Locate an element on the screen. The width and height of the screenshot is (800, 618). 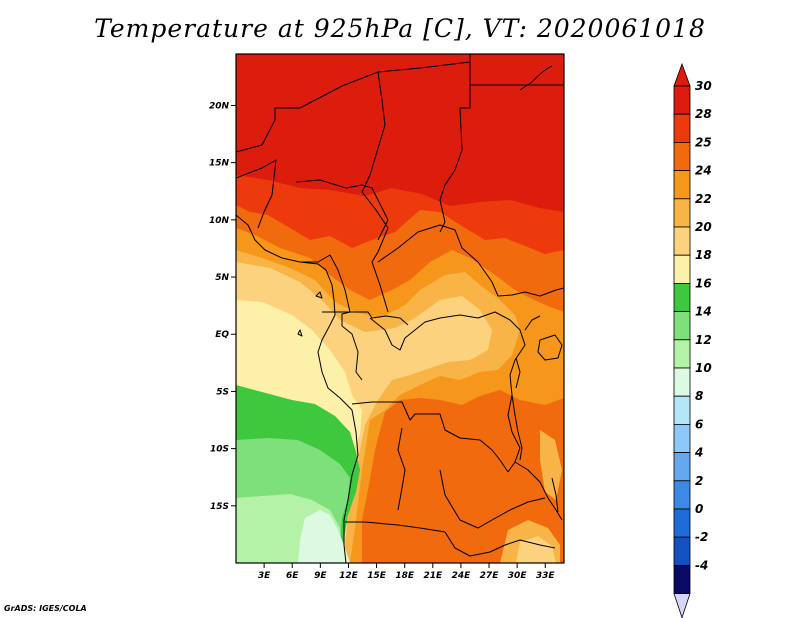
longitude-axis: 3E 6E 9E 12E 15E 18E 21E 24E 27E 30E 33E is located at coordinates (407, 572).